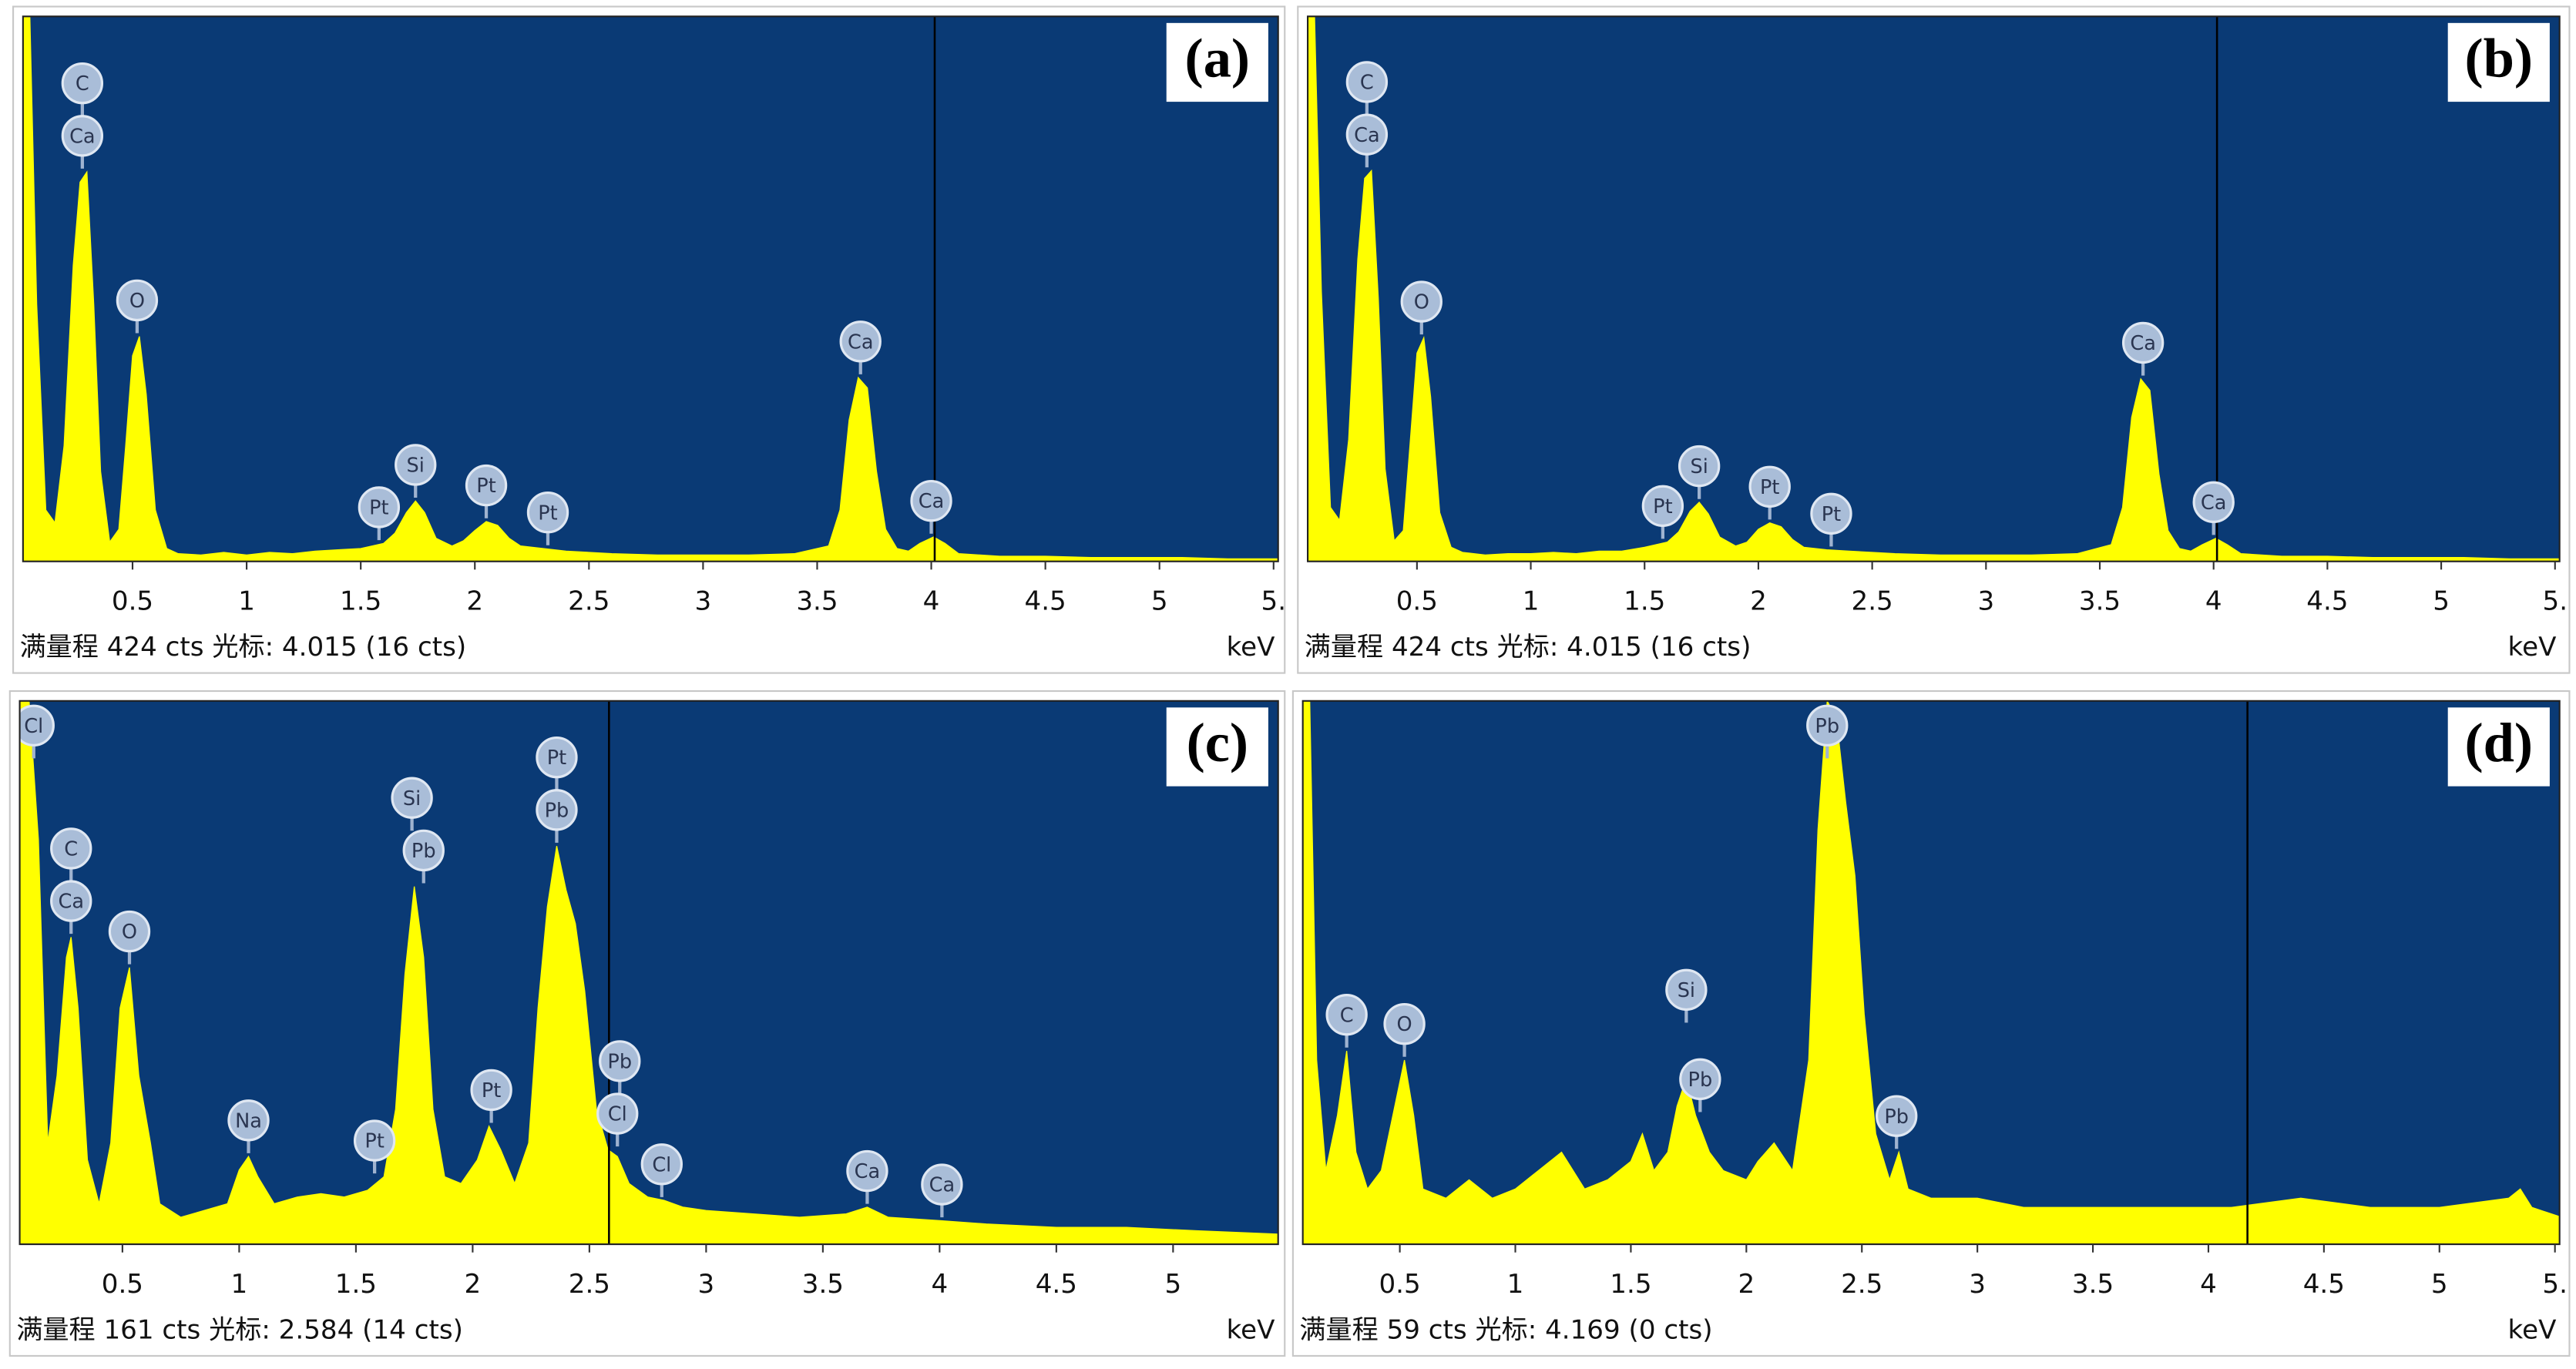 The width and height of the screenshot is (2576, 1369). What do you see at coordinates (1217, 742) in the screenshot?
I see `panel-label: (c)` at bounding box center [1217, 742].